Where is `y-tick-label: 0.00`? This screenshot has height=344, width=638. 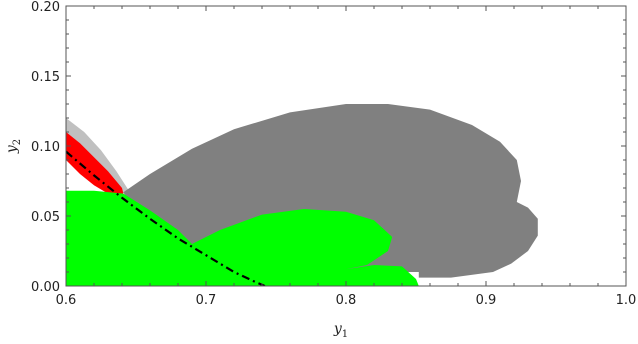 y-tick-label: 0.00 is located at coordinates (45, 287).